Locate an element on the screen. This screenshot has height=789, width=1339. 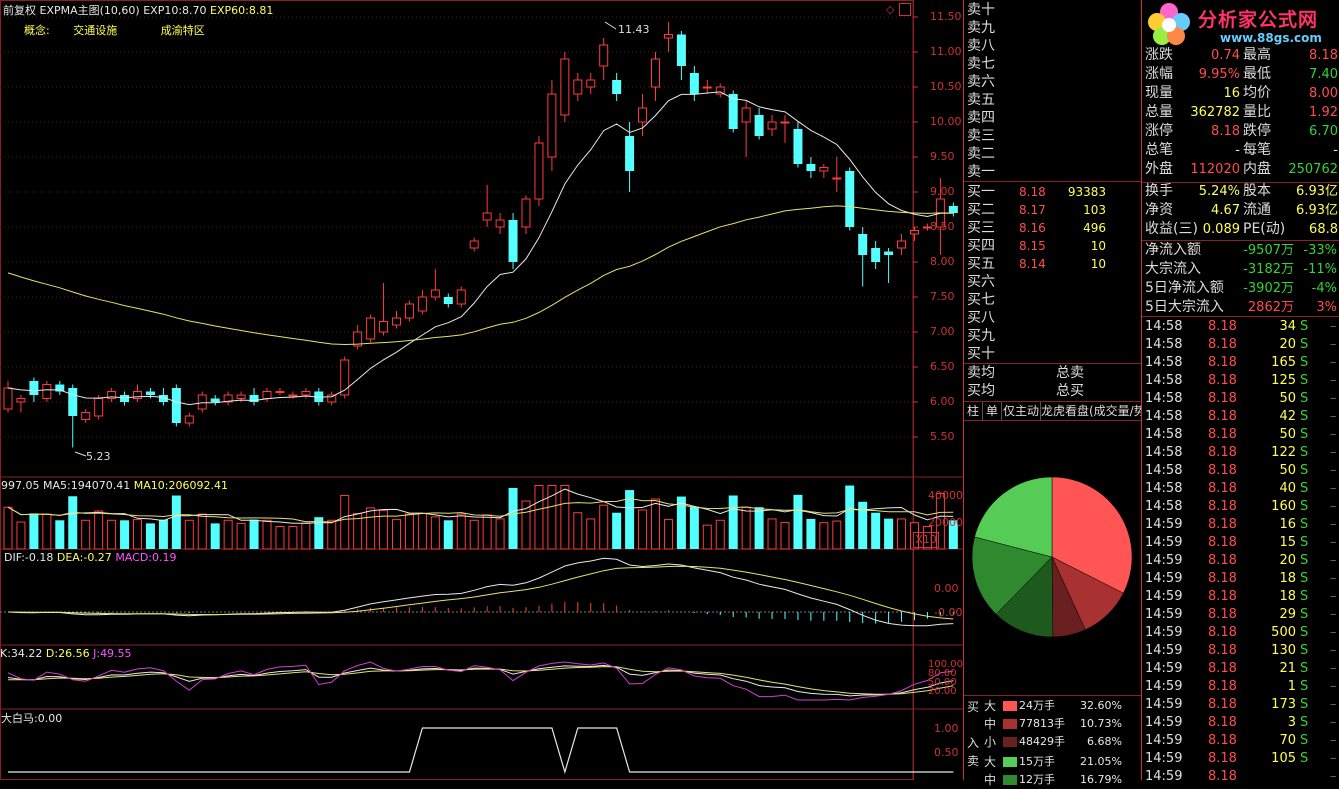
tick-row: 14:59 8.18 – is located at coordinates (1240, 777).